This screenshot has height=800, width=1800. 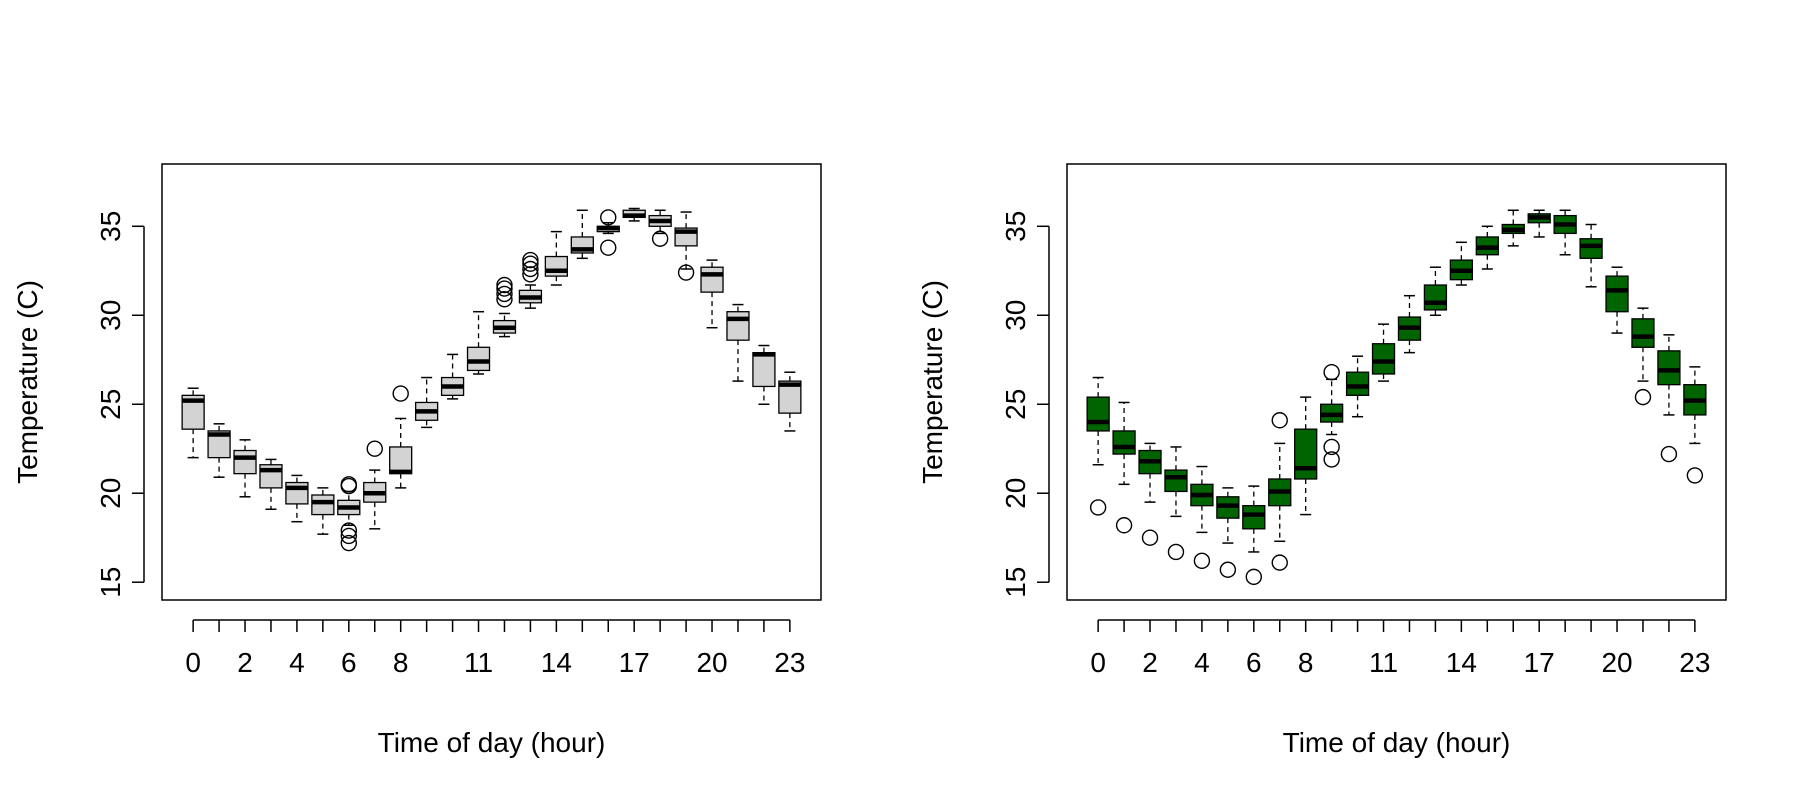 I want to click on y-tick-label: 15, so click(x=110, y=582).